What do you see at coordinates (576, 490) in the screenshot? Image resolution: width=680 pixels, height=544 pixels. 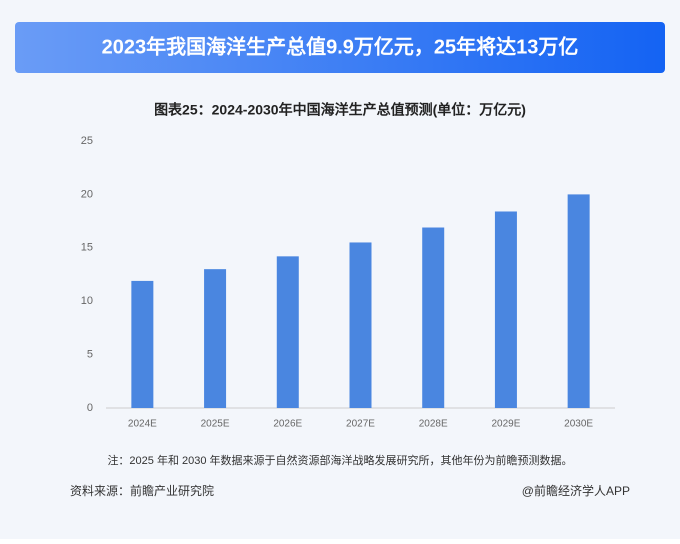 I see `brand: @前瞻经济学人APP` at bounding box center [576, 490].